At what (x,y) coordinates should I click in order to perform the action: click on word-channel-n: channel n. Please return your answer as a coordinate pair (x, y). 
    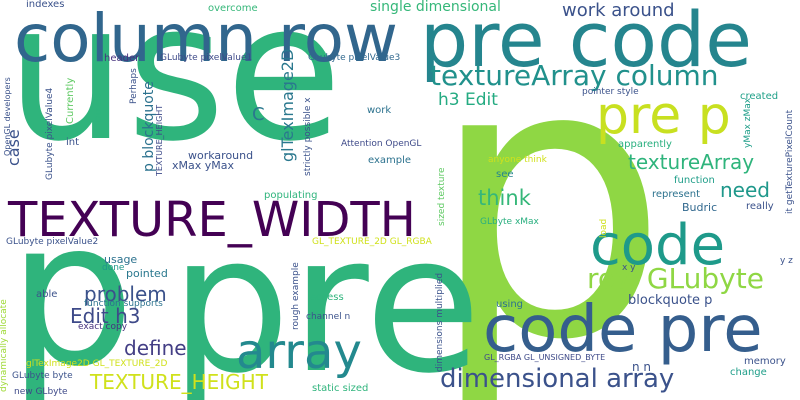
    Looking at the image, I should click on (328, 317).